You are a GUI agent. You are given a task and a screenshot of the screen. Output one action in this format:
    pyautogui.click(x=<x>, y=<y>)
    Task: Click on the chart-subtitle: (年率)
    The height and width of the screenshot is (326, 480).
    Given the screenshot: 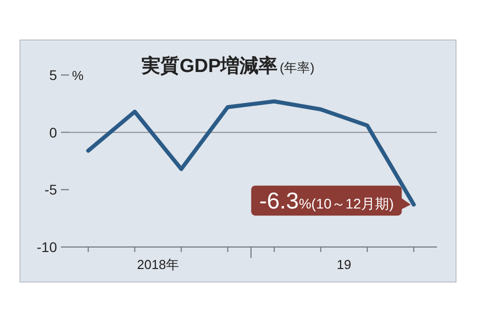 What is the action you would take?
    pyautogui.click(x=297, y=67)
    